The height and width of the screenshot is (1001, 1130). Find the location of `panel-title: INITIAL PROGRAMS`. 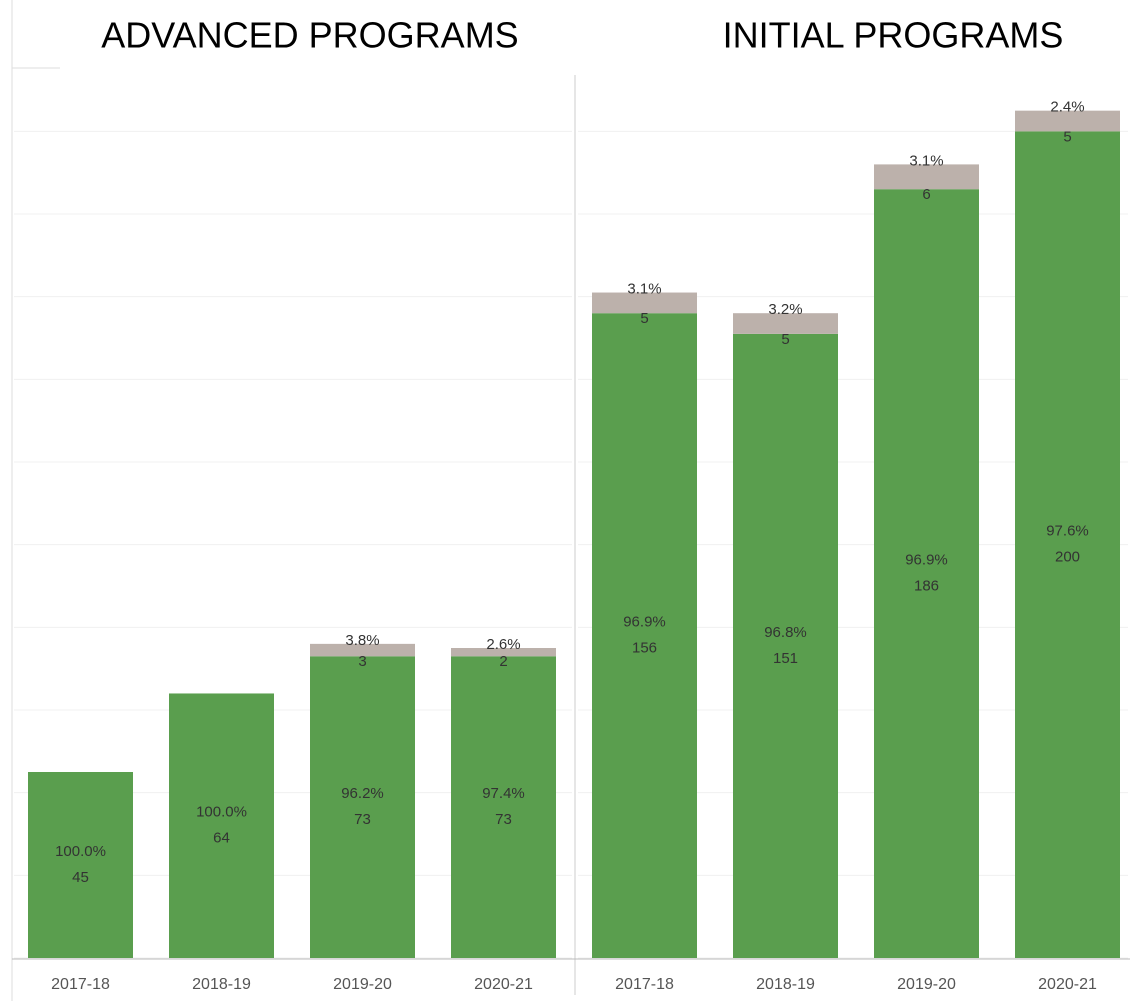

panel-title: INITIAL PROGRAMS is located at coordinates (893, 35).